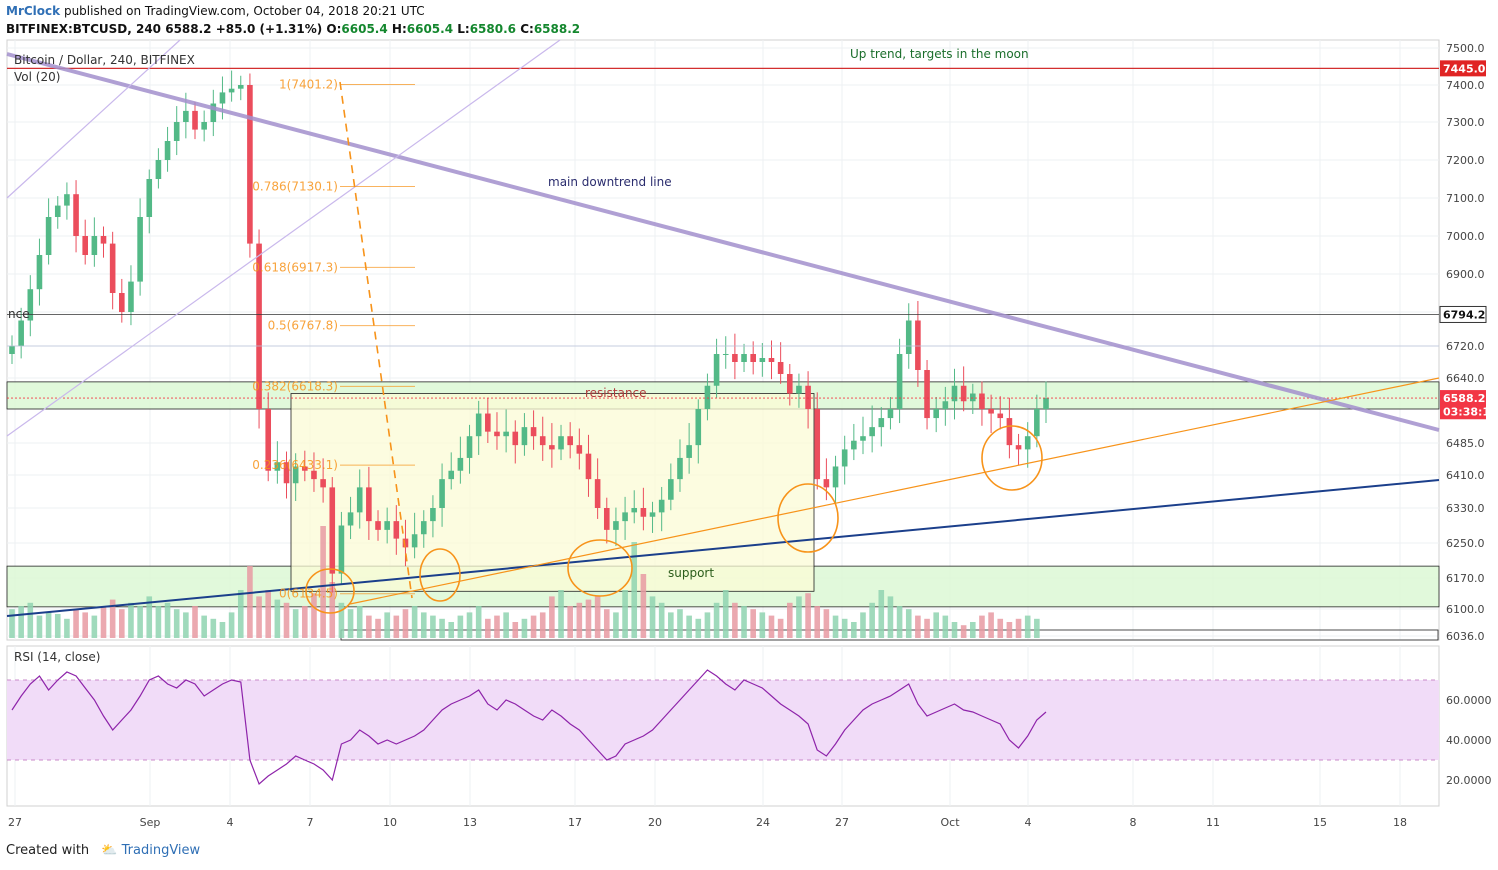  Describe the element at coordinates (364, 29) in the screenshot. I see `open-value: 6605.4` at that location.